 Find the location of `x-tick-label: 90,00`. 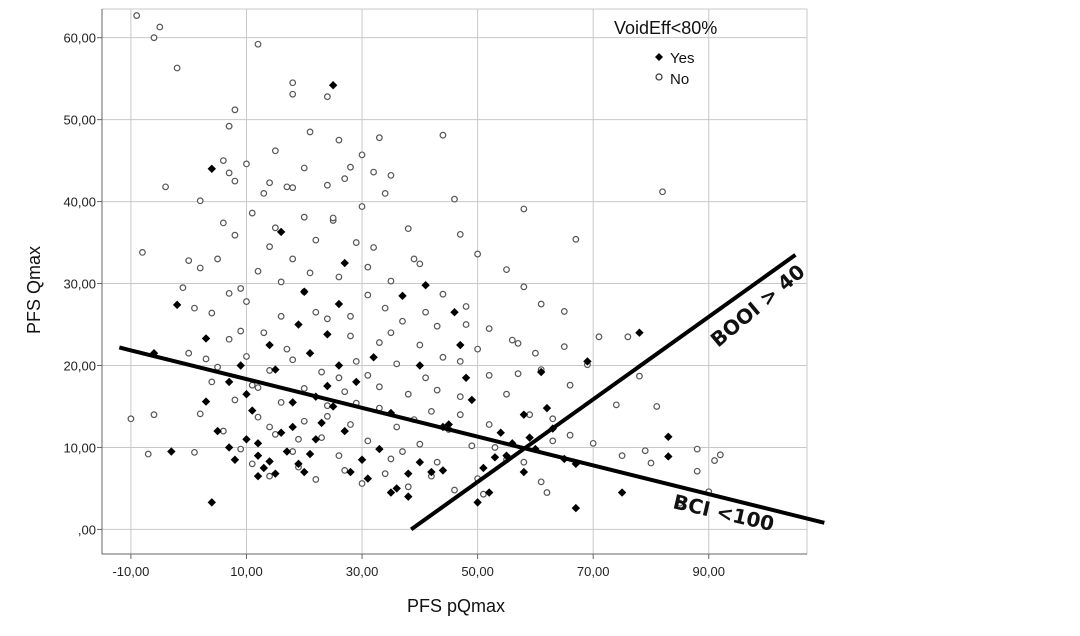

x-tick-label: 90,00 is located at coordinates (708, 571).